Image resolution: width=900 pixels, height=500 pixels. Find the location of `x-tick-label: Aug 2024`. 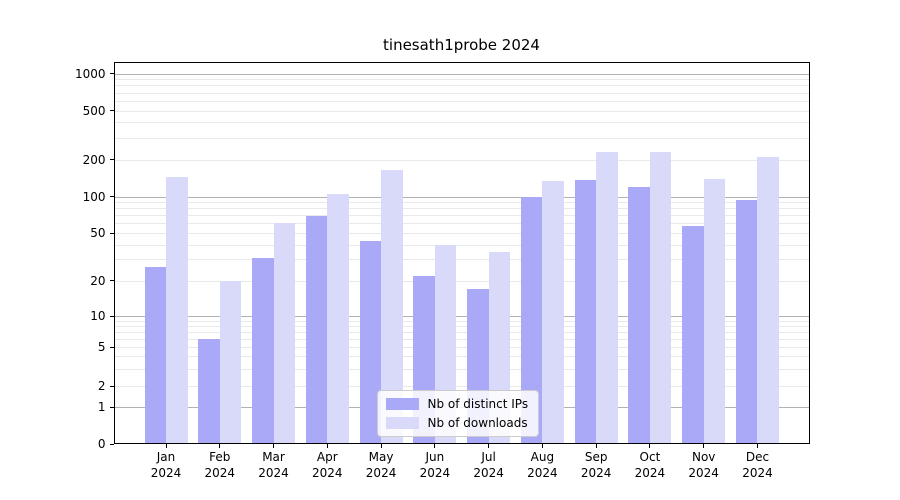

x-tick-label: Aug 2024 is located at coordinates (542, 465).